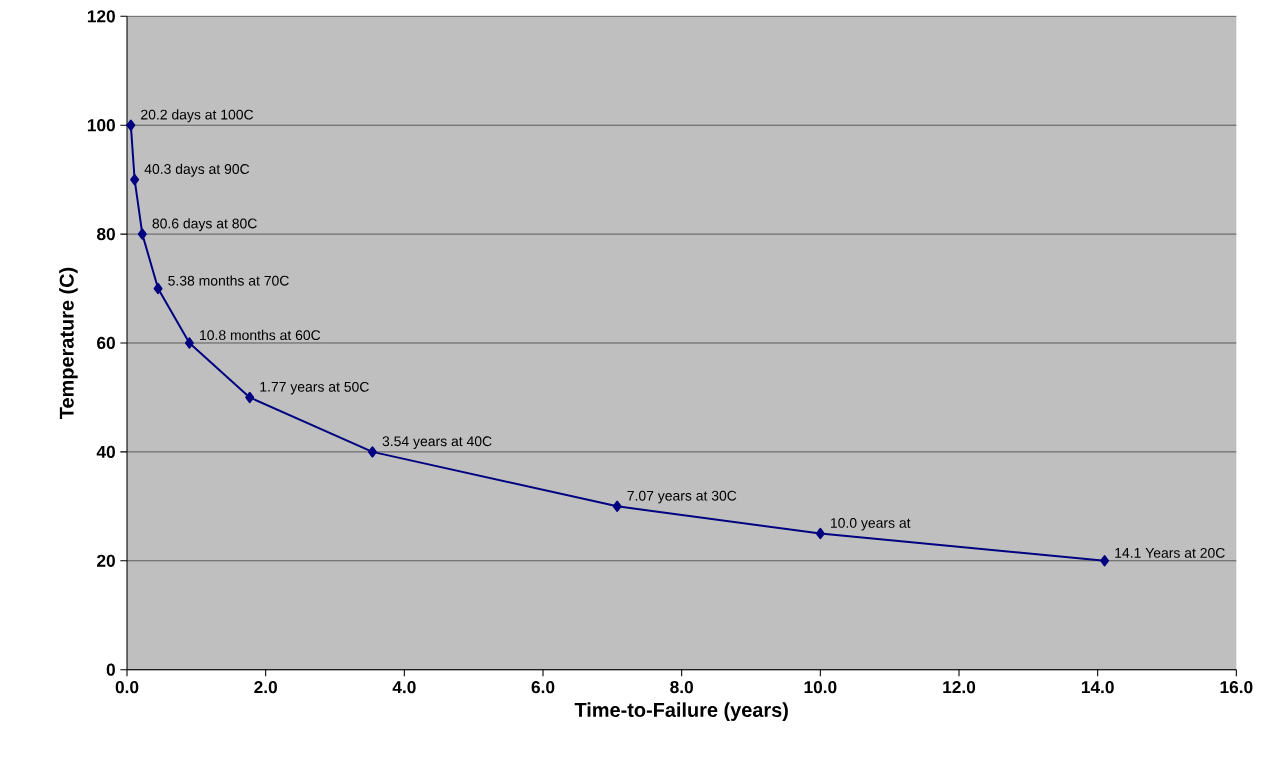  What do you see at coordinates (437, 443) in the screenshot?
I see `annotation: 3.54 years at 40C` at bounding box center [437, 443].